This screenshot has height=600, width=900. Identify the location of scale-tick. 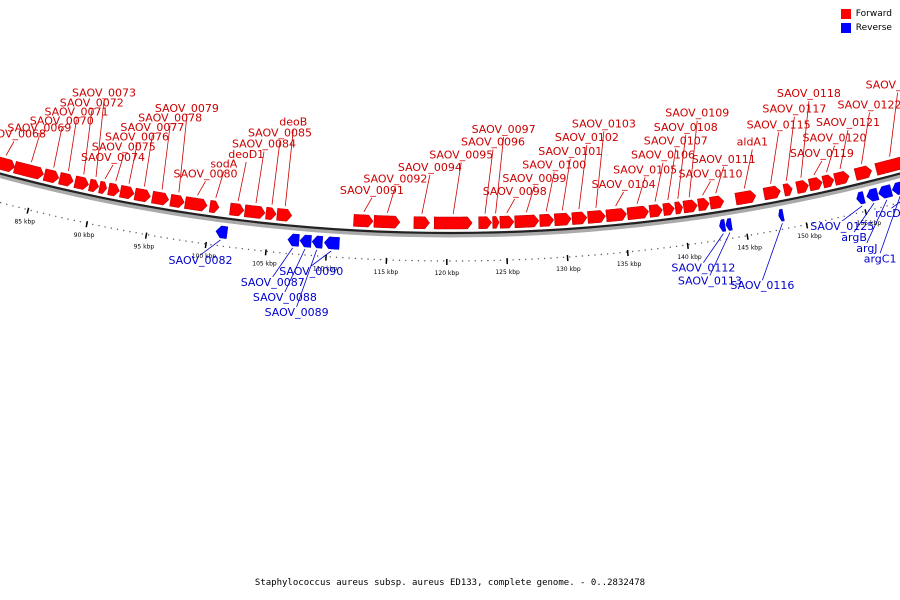
(807, 225).